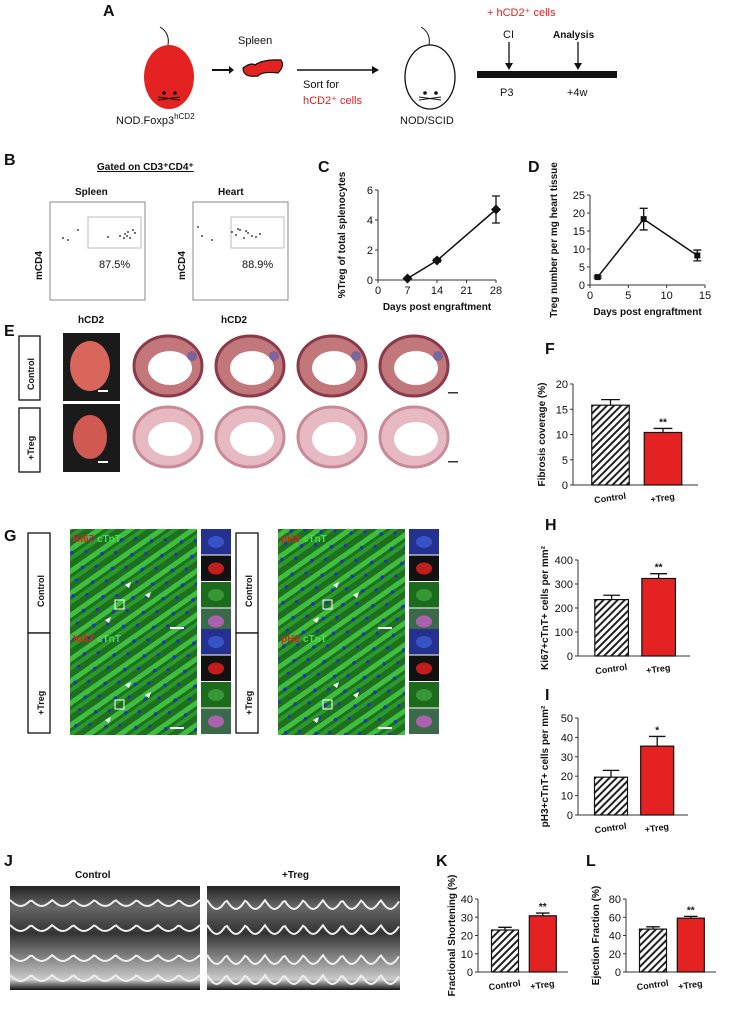 The width and height of the screenshot is (743, 1016). What do you see at coordinates (442, 861) in the screenshot?
I see `panel-label-k: K` at bounding box center [442, 861].